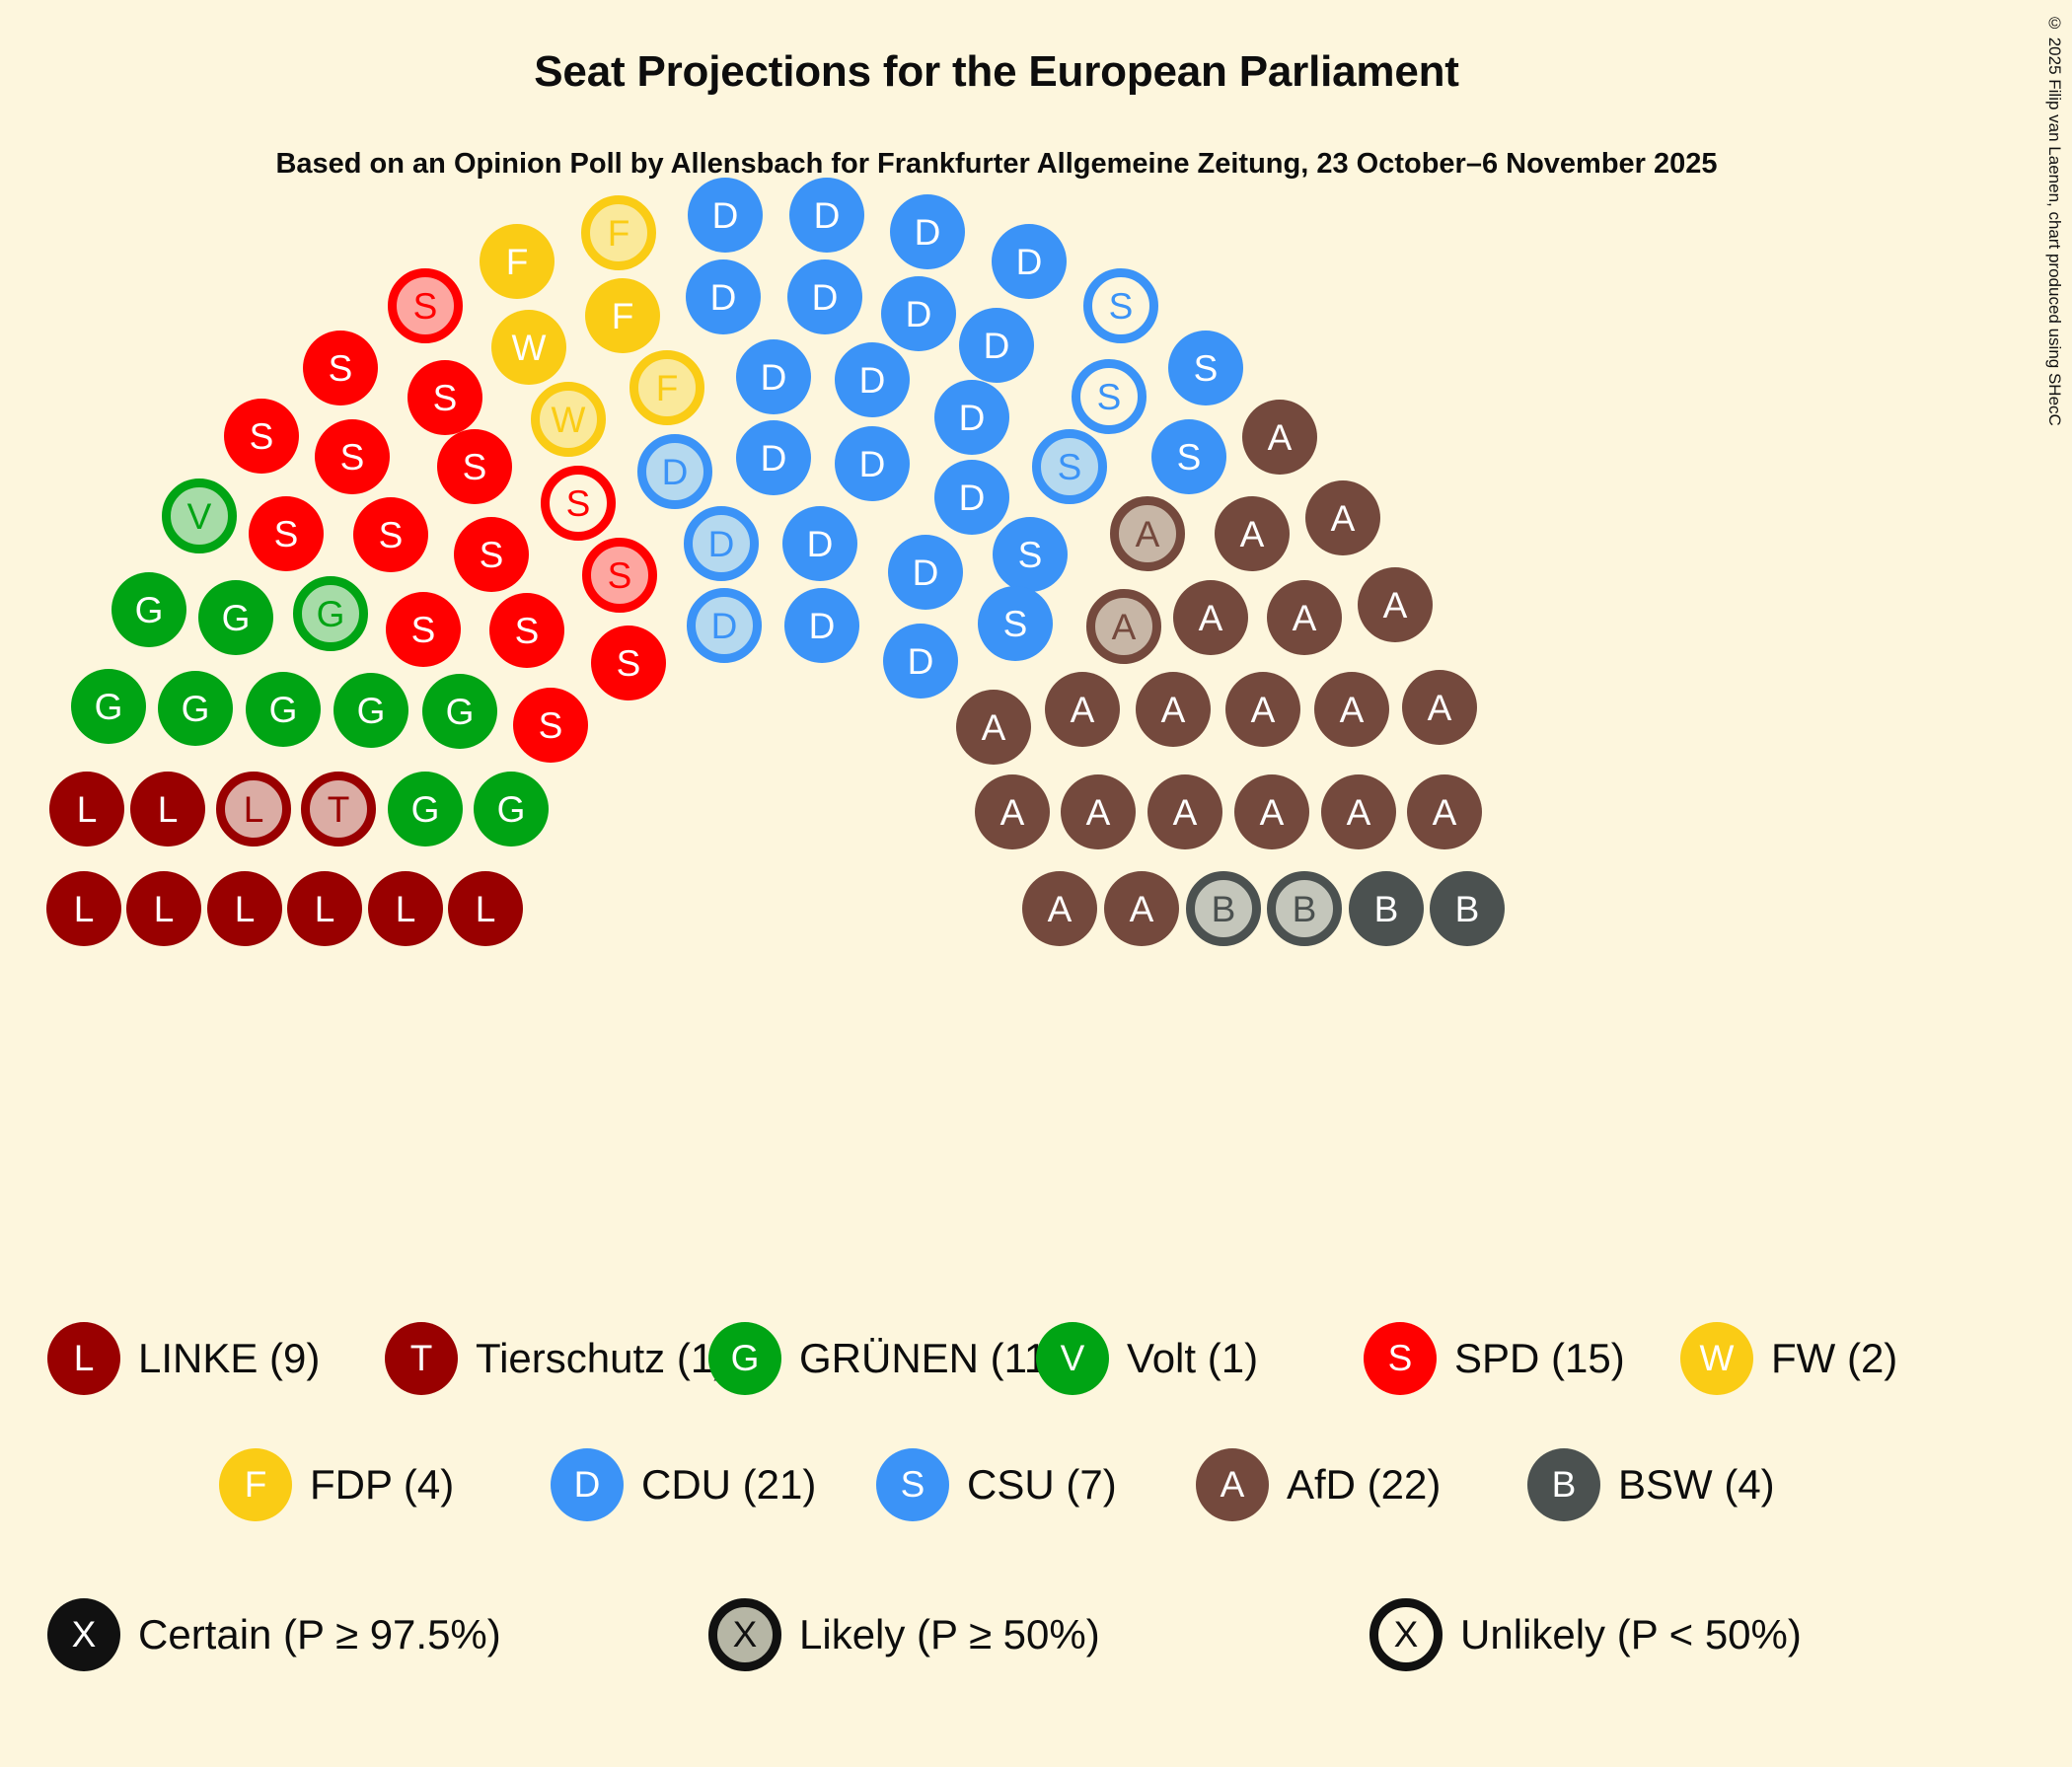 The image size is (2072, 1767). Describe the element at coordinates (1540, 1358) in the screenshot. I see `legend-party-spd-label: SPD (15)` at that location.